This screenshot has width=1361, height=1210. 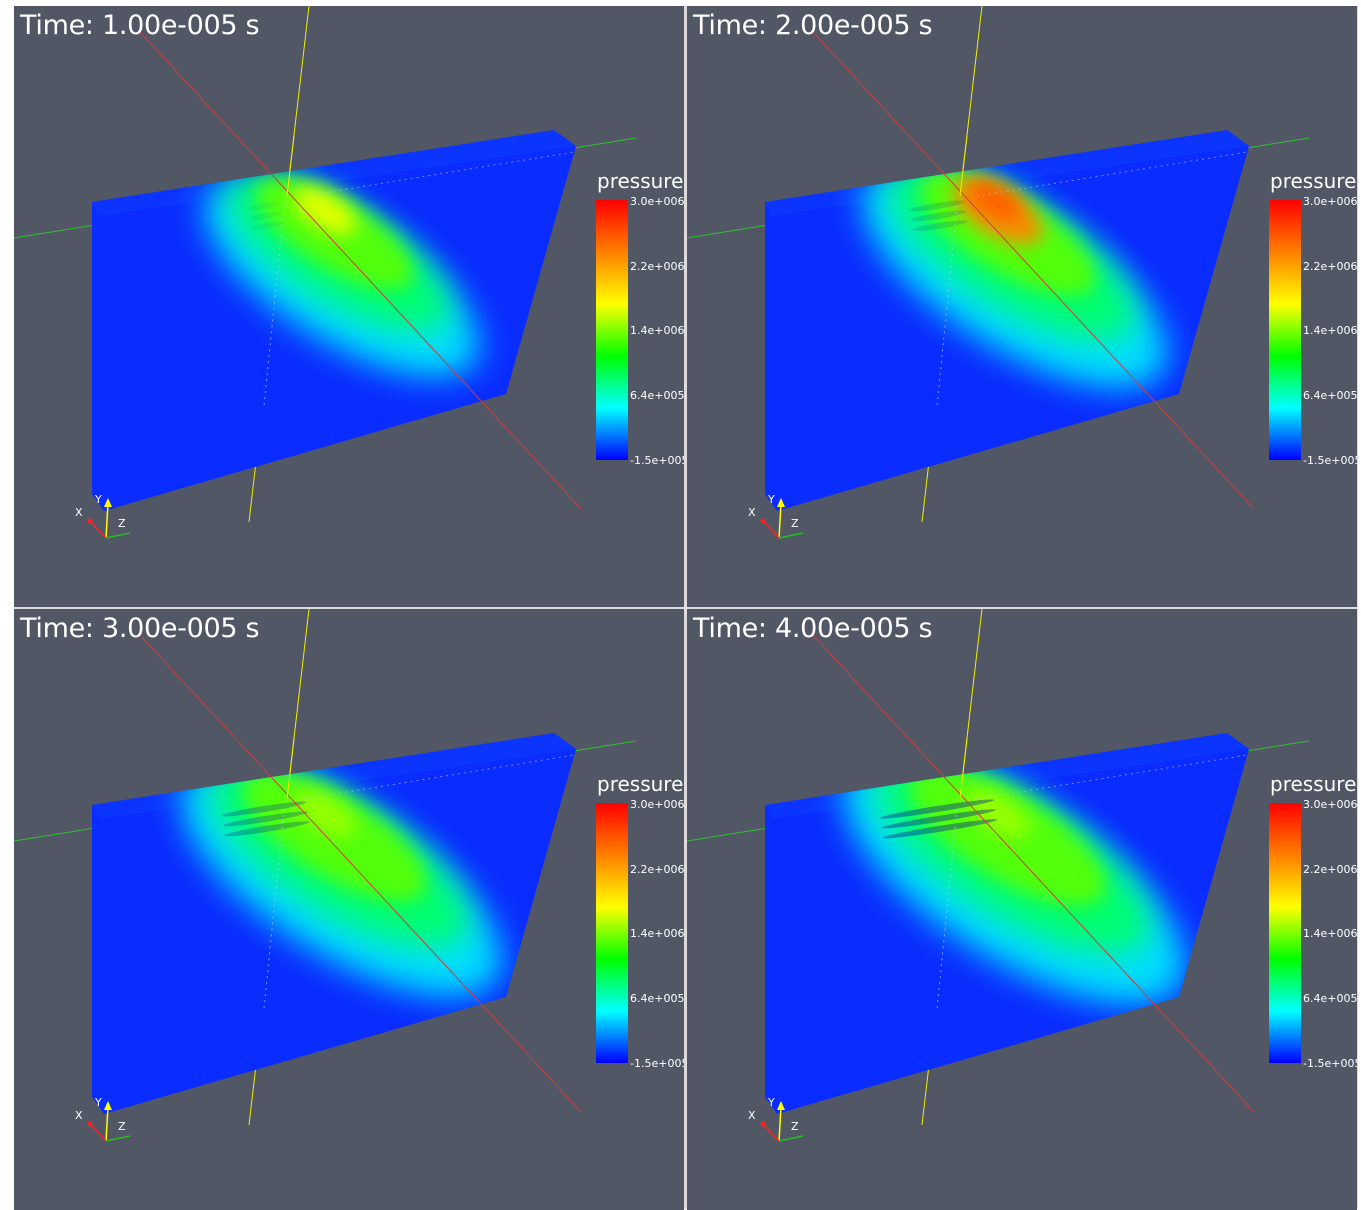 I want to click on time-annotation: Time: 2.00e-005 s, so click(x=813, y=25).